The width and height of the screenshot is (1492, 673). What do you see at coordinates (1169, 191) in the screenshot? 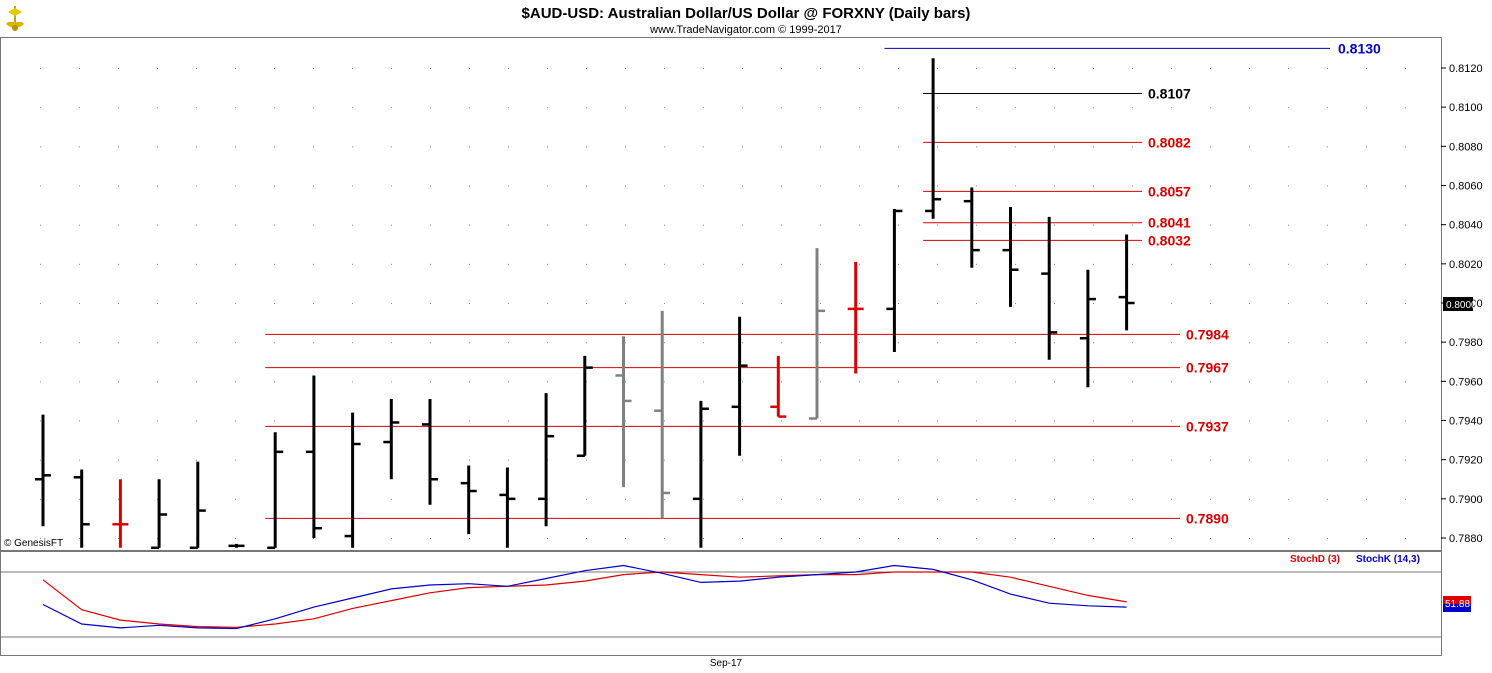
I see `price-level-label: 0.8057` at bounding box center [1169, 191].